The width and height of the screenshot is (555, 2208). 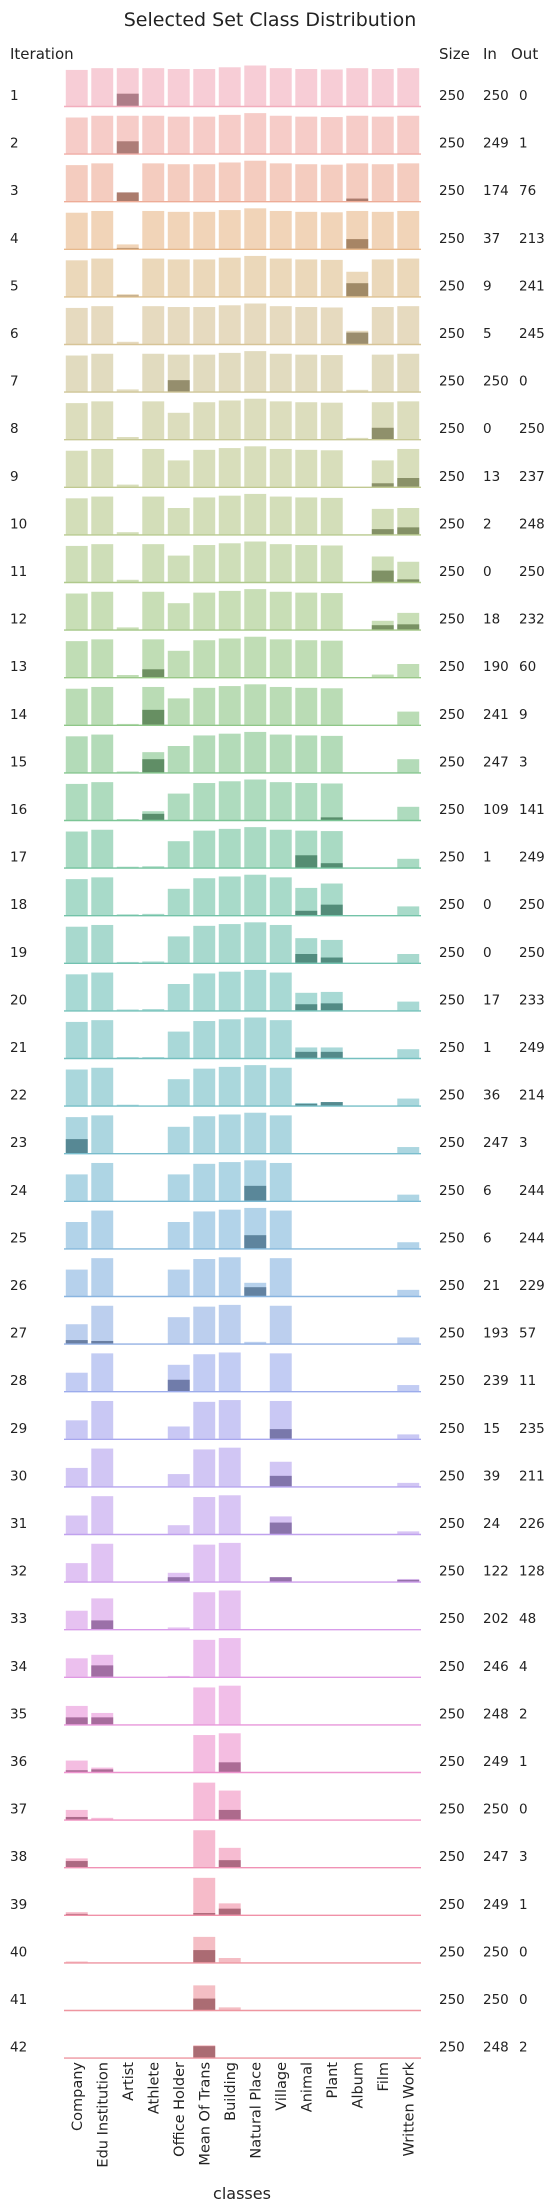 I want to click on in-value: 6, so click(x=487, y=1238).